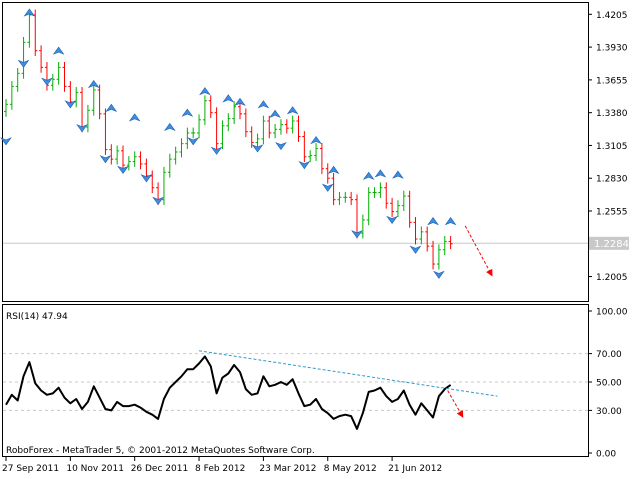  I want to click on time-tick-label: 23 Mar 2012, so click(287, 469).